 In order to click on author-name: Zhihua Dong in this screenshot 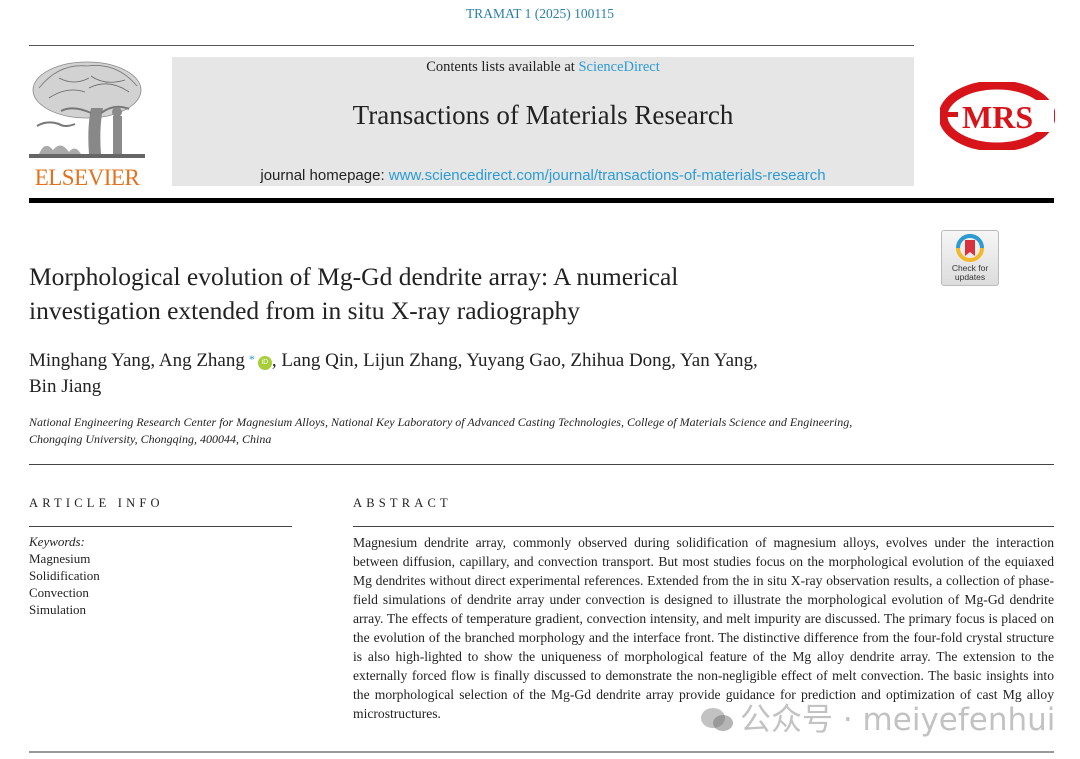, I will do `click(621, 360)`.